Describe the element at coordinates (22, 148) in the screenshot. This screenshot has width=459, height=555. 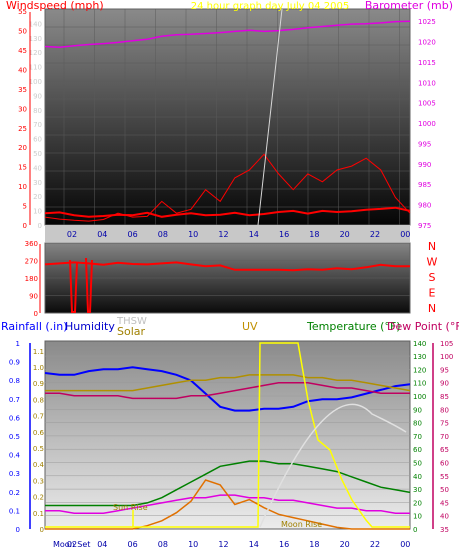
I see `windspeed-tick: 20` at that location.